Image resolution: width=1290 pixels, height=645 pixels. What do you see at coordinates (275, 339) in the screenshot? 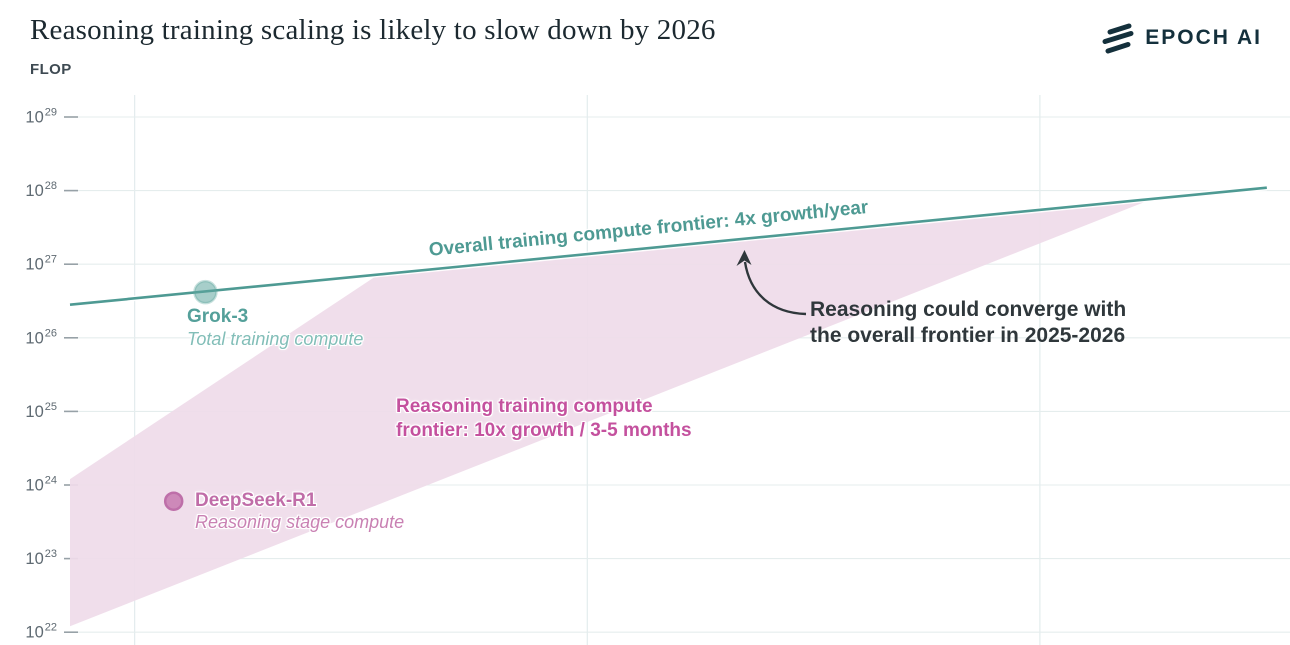
I see `grok3-sublabel: Total training compute` at bounding box center [275, 339].